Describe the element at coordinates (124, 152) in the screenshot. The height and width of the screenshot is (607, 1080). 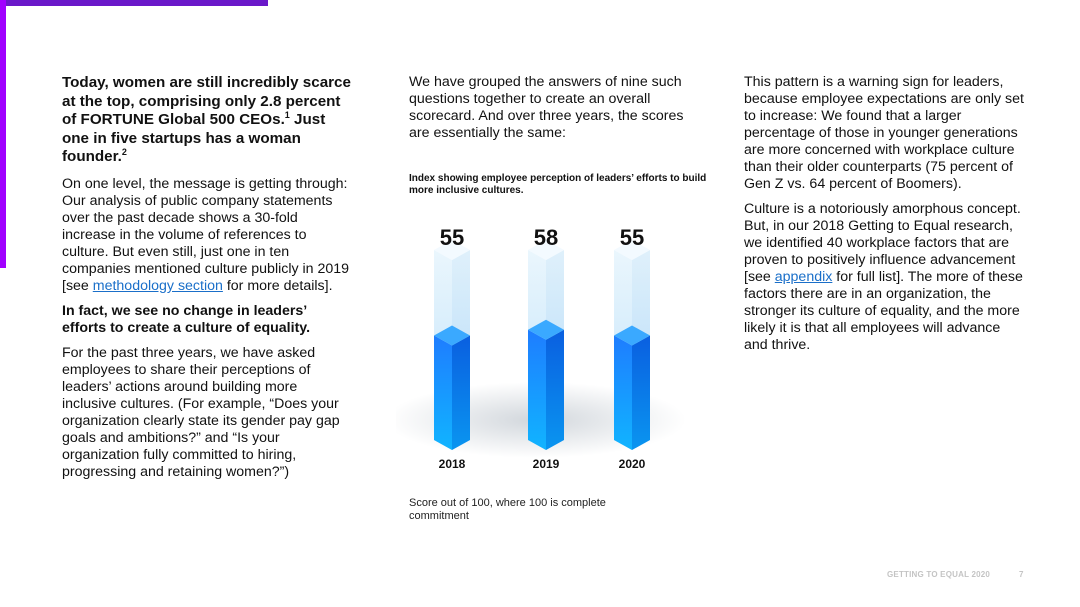
I see `footnote-ref-2: 2` at that location.